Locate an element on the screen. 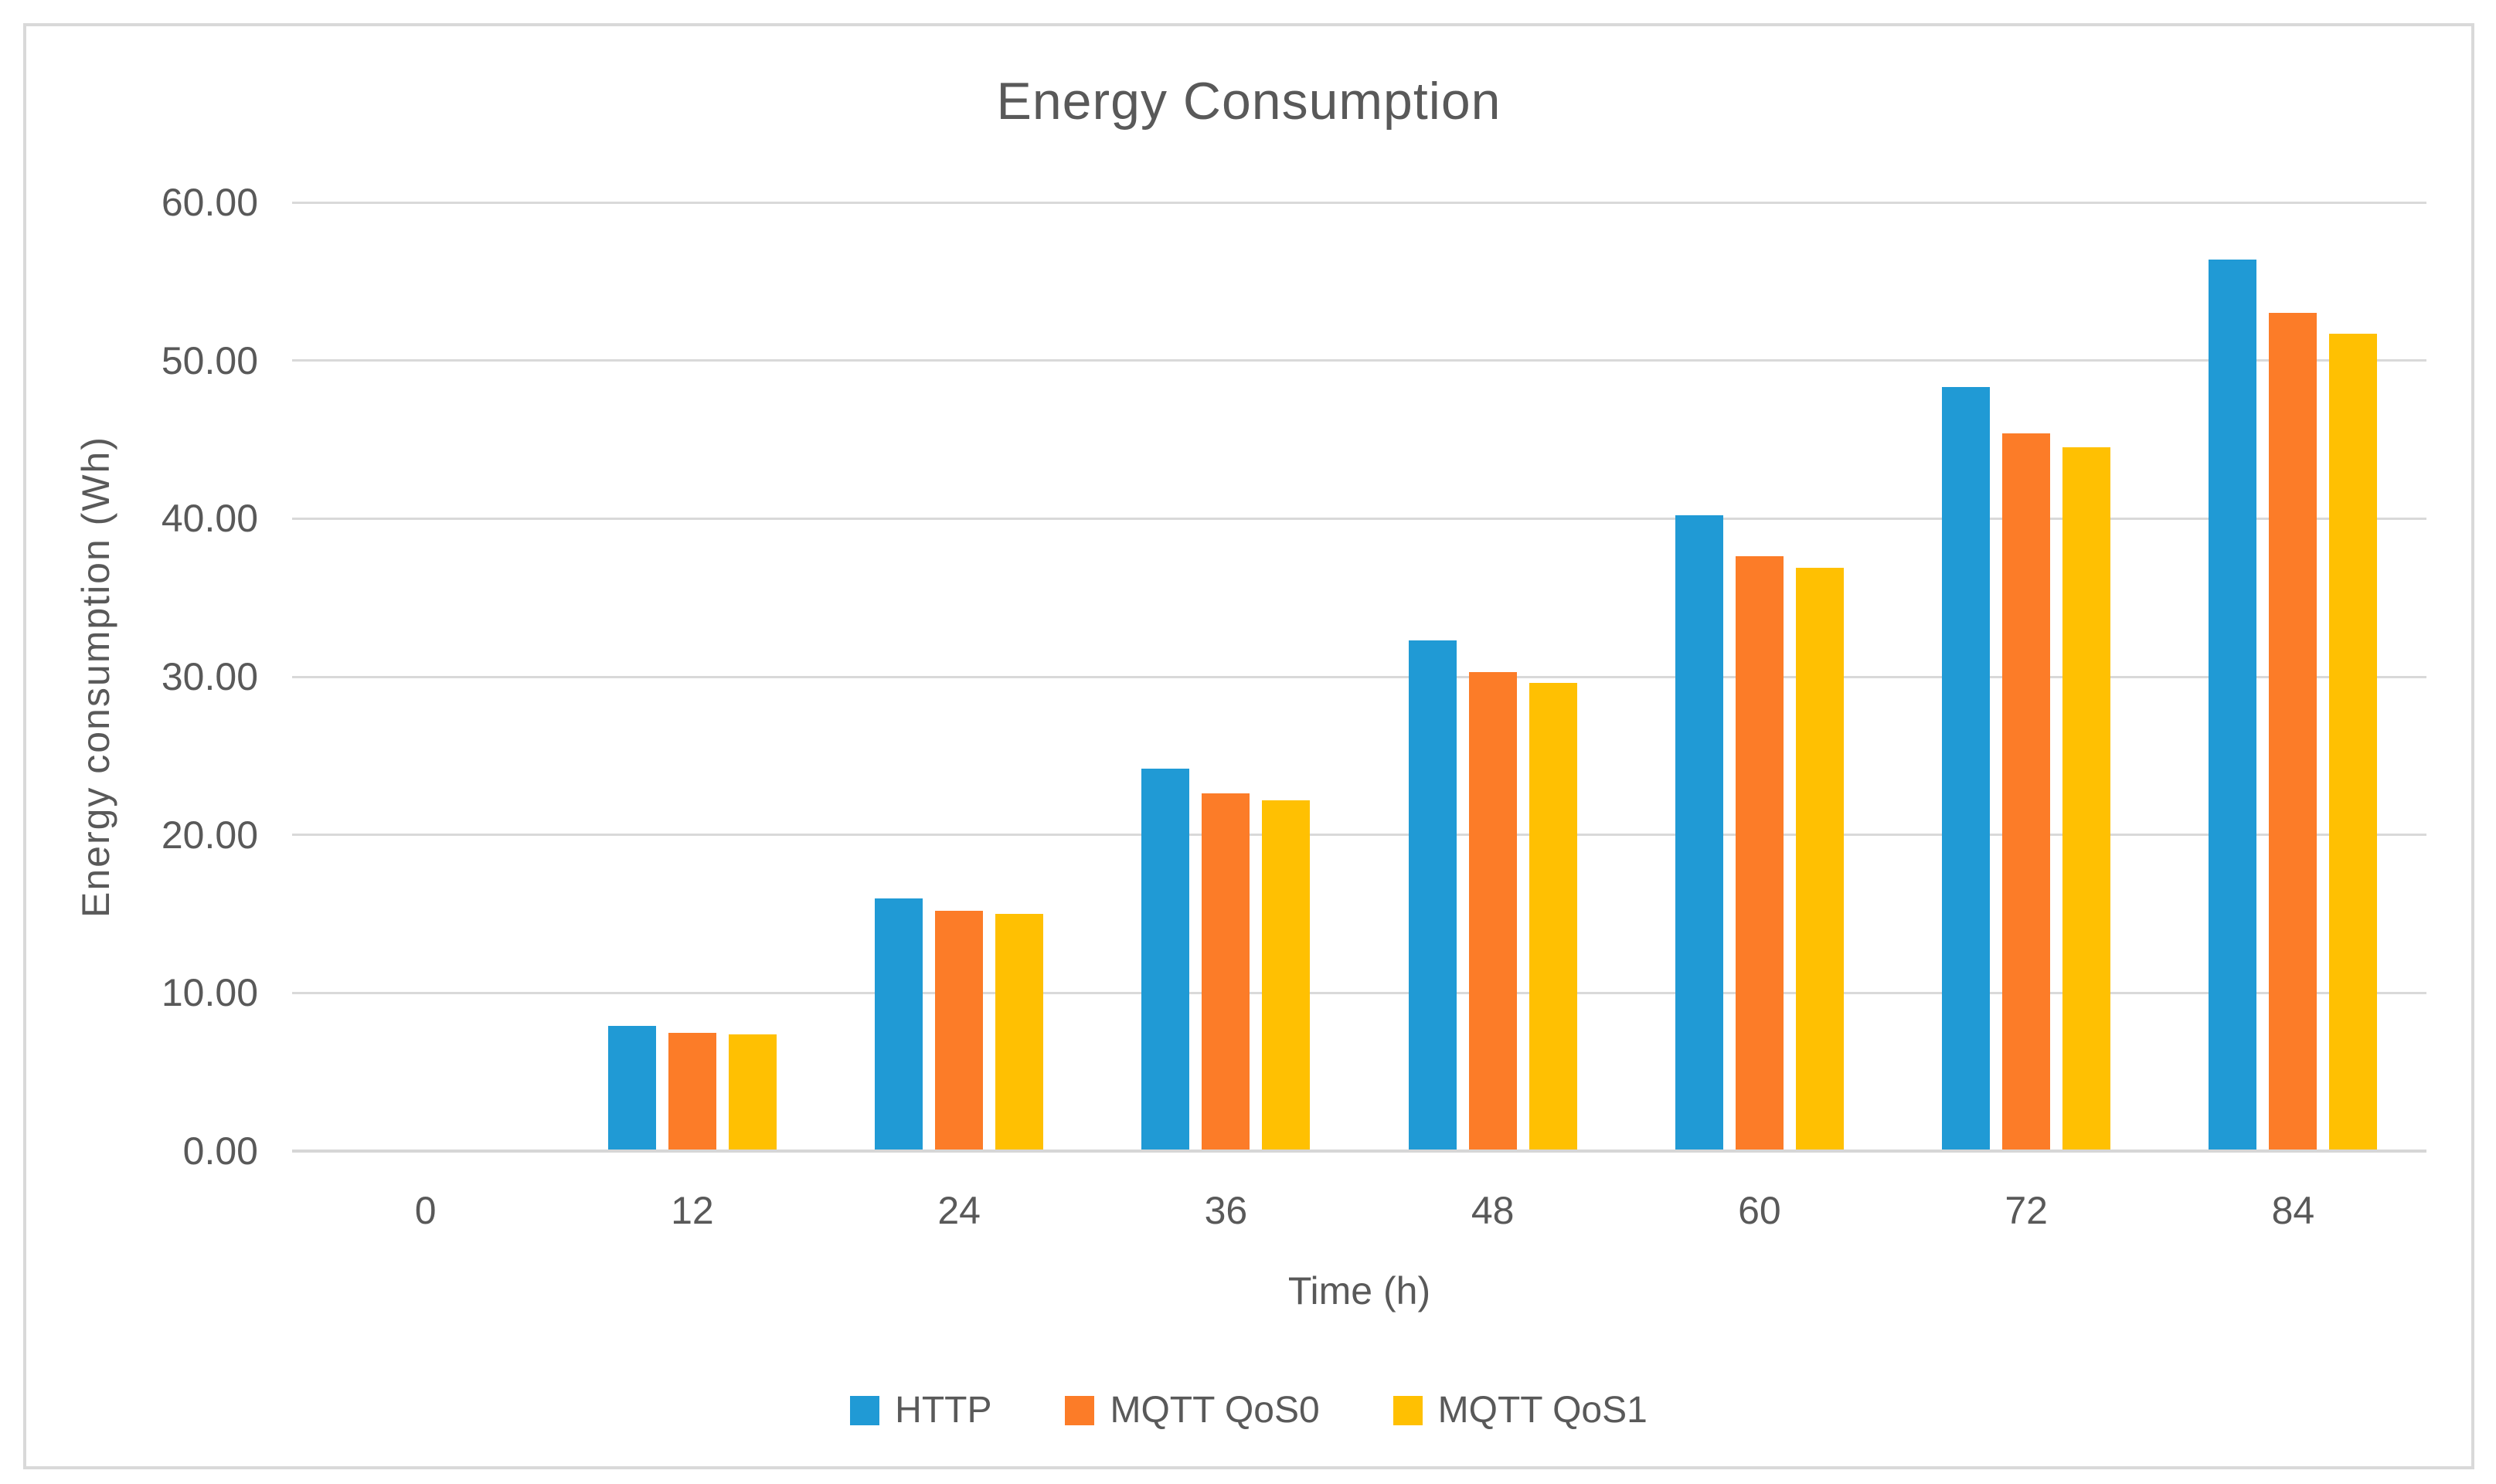  legend-item-MQTT-QoS0: MQTT QoS0 is located at coordinates (1192, 1410).